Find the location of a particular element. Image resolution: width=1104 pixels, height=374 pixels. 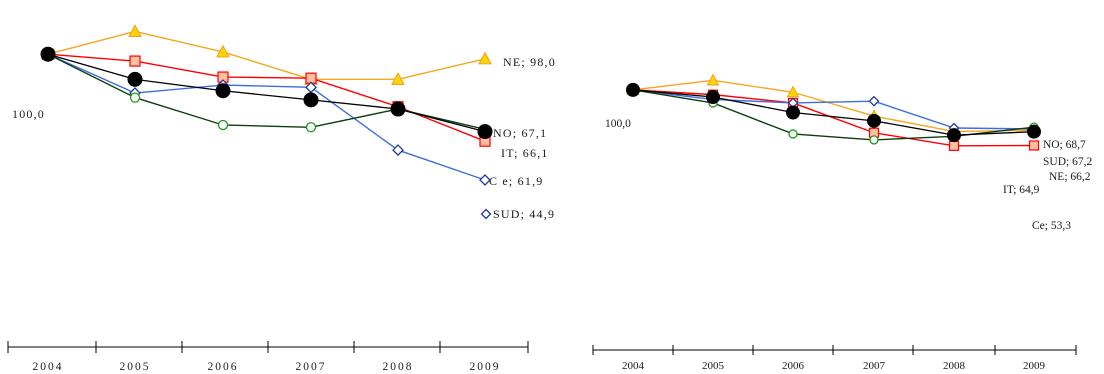

end-label-no: NO; 67,1 is located at coordinates (520, 133).